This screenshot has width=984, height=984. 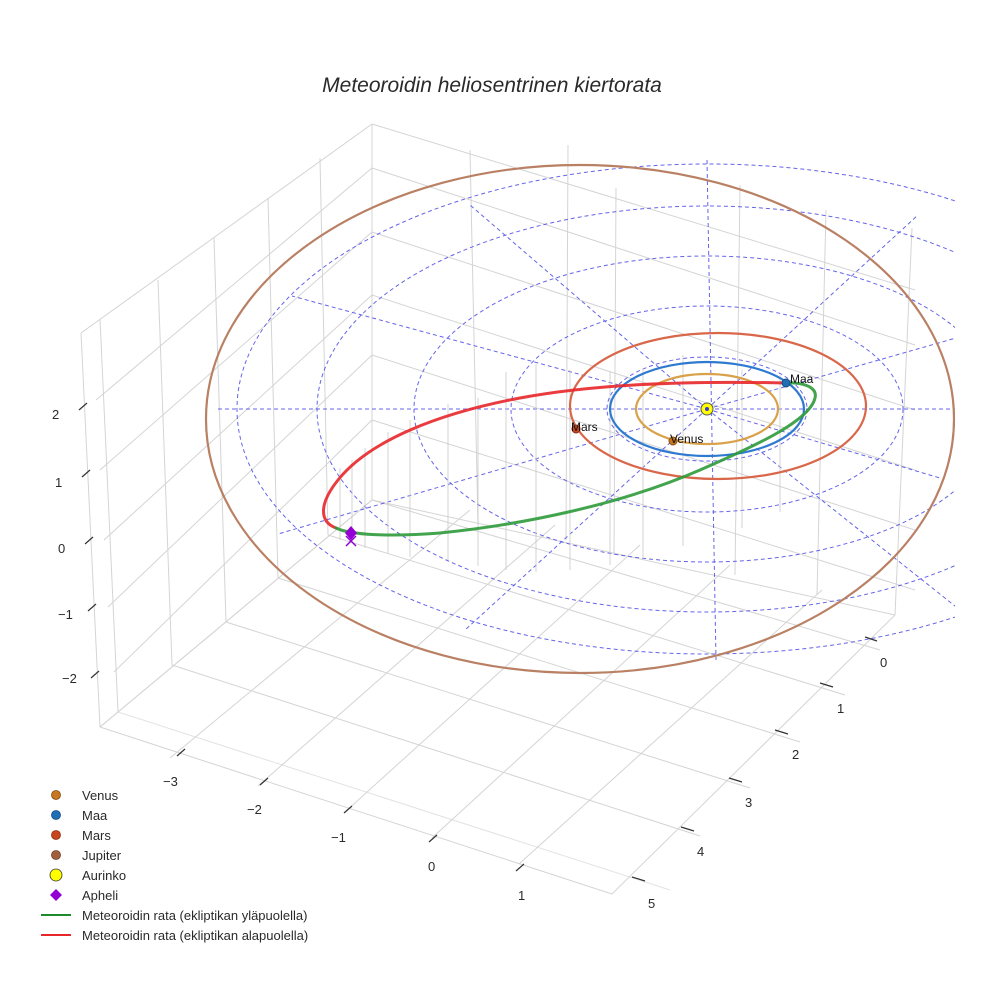 I want to click on y-axis: 0 1 2 3 4 5, so click(x=759, y=773).